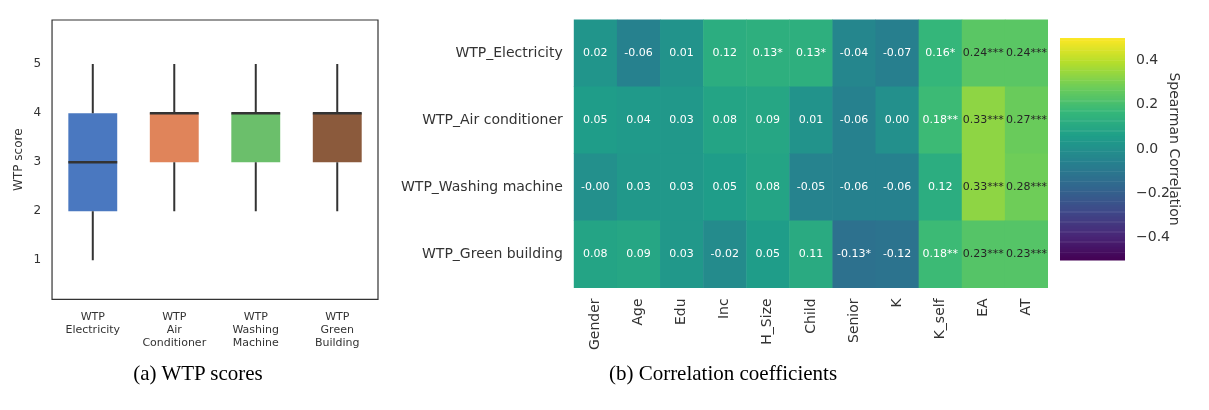  What do you see at coordinates (854, 52) in the screenshot?
I see `data-label: -0.04` at bounding box center [854, 52].